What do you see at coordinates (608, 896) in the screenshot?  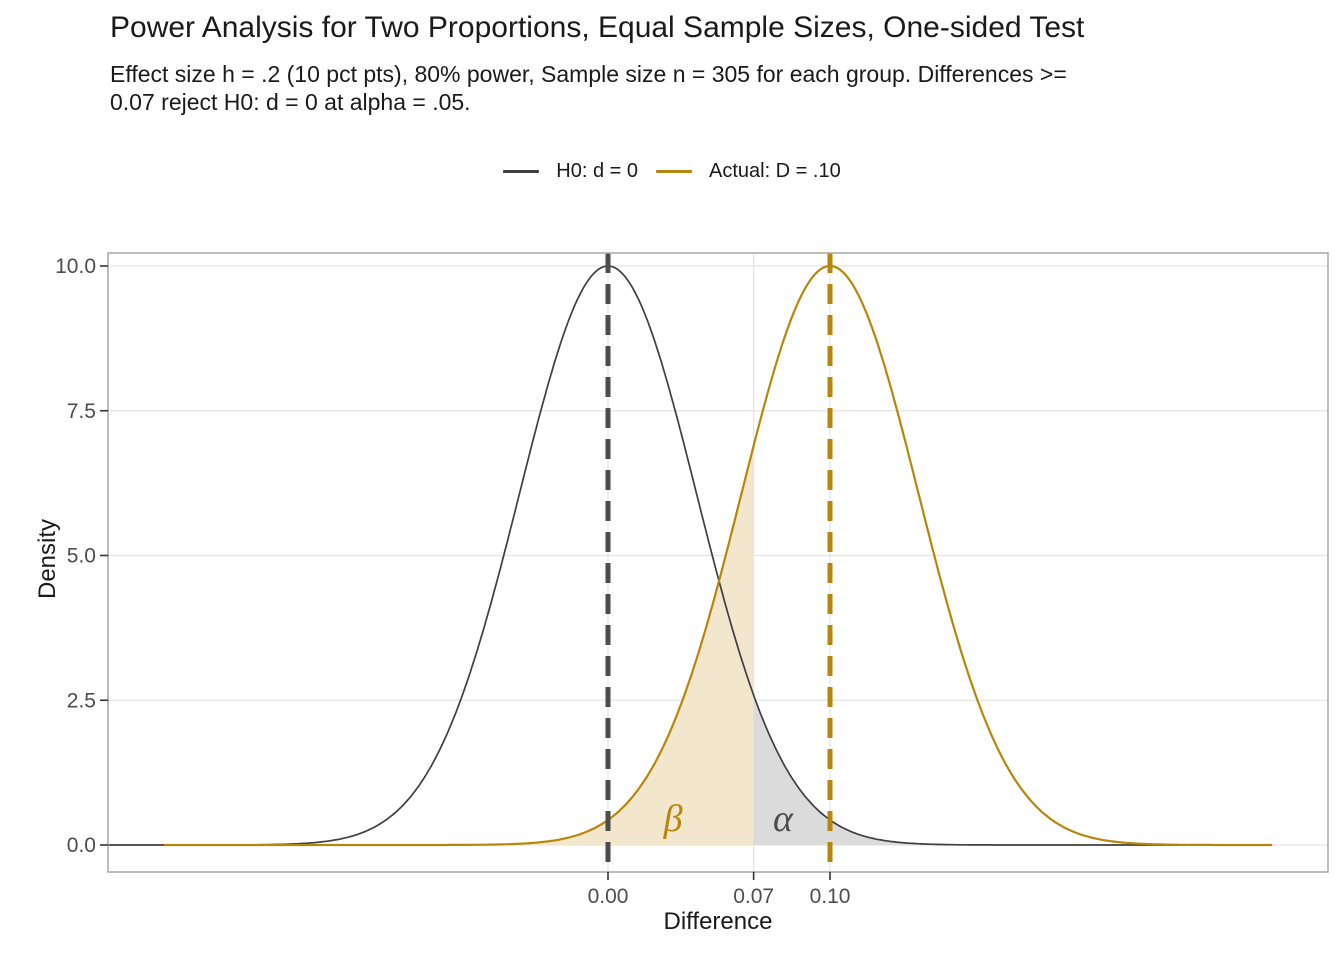 I see `x-tick-label-0.00: 0.00` at bounding box center [608, 896].